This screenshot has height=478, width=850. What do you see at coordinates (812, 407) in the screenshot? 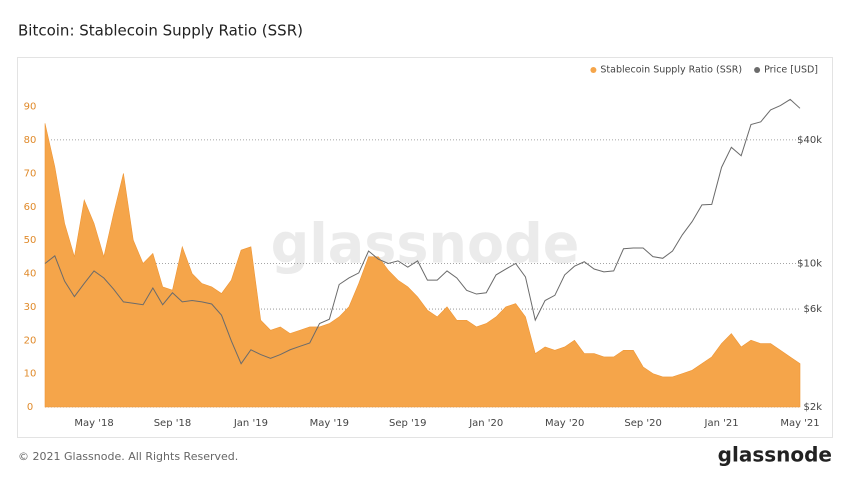
I see `y2-tick-label: $2k` at bounding box center [812, 407].